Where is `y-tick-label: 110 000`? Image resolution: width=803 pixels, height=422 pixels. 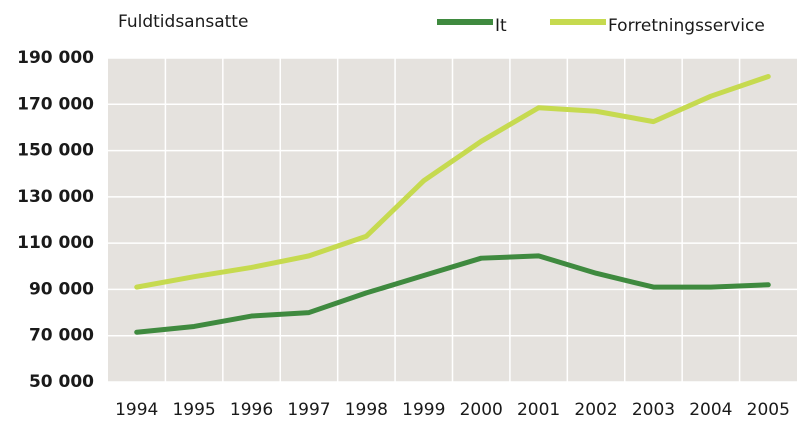
y-tick-label: 110 000 is located at coordinates (55, 243).